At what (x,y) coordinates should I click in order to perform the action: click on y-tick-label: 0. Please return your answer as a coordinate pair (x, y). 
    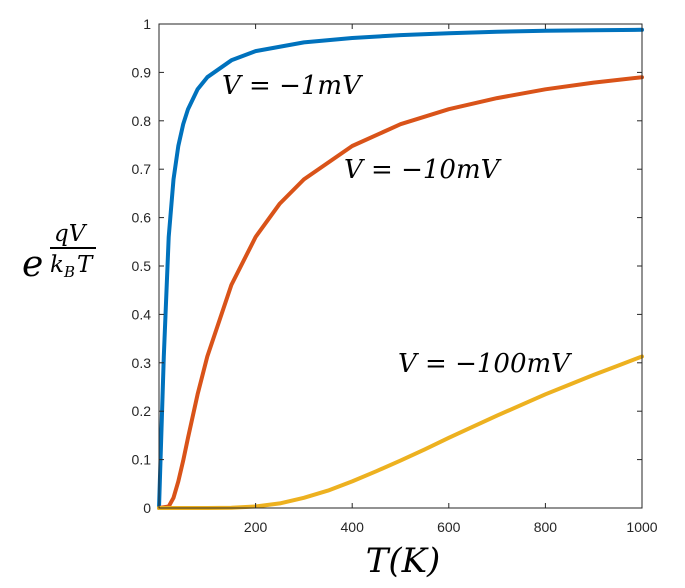
    Looking at the image, I should click on (147, 508).